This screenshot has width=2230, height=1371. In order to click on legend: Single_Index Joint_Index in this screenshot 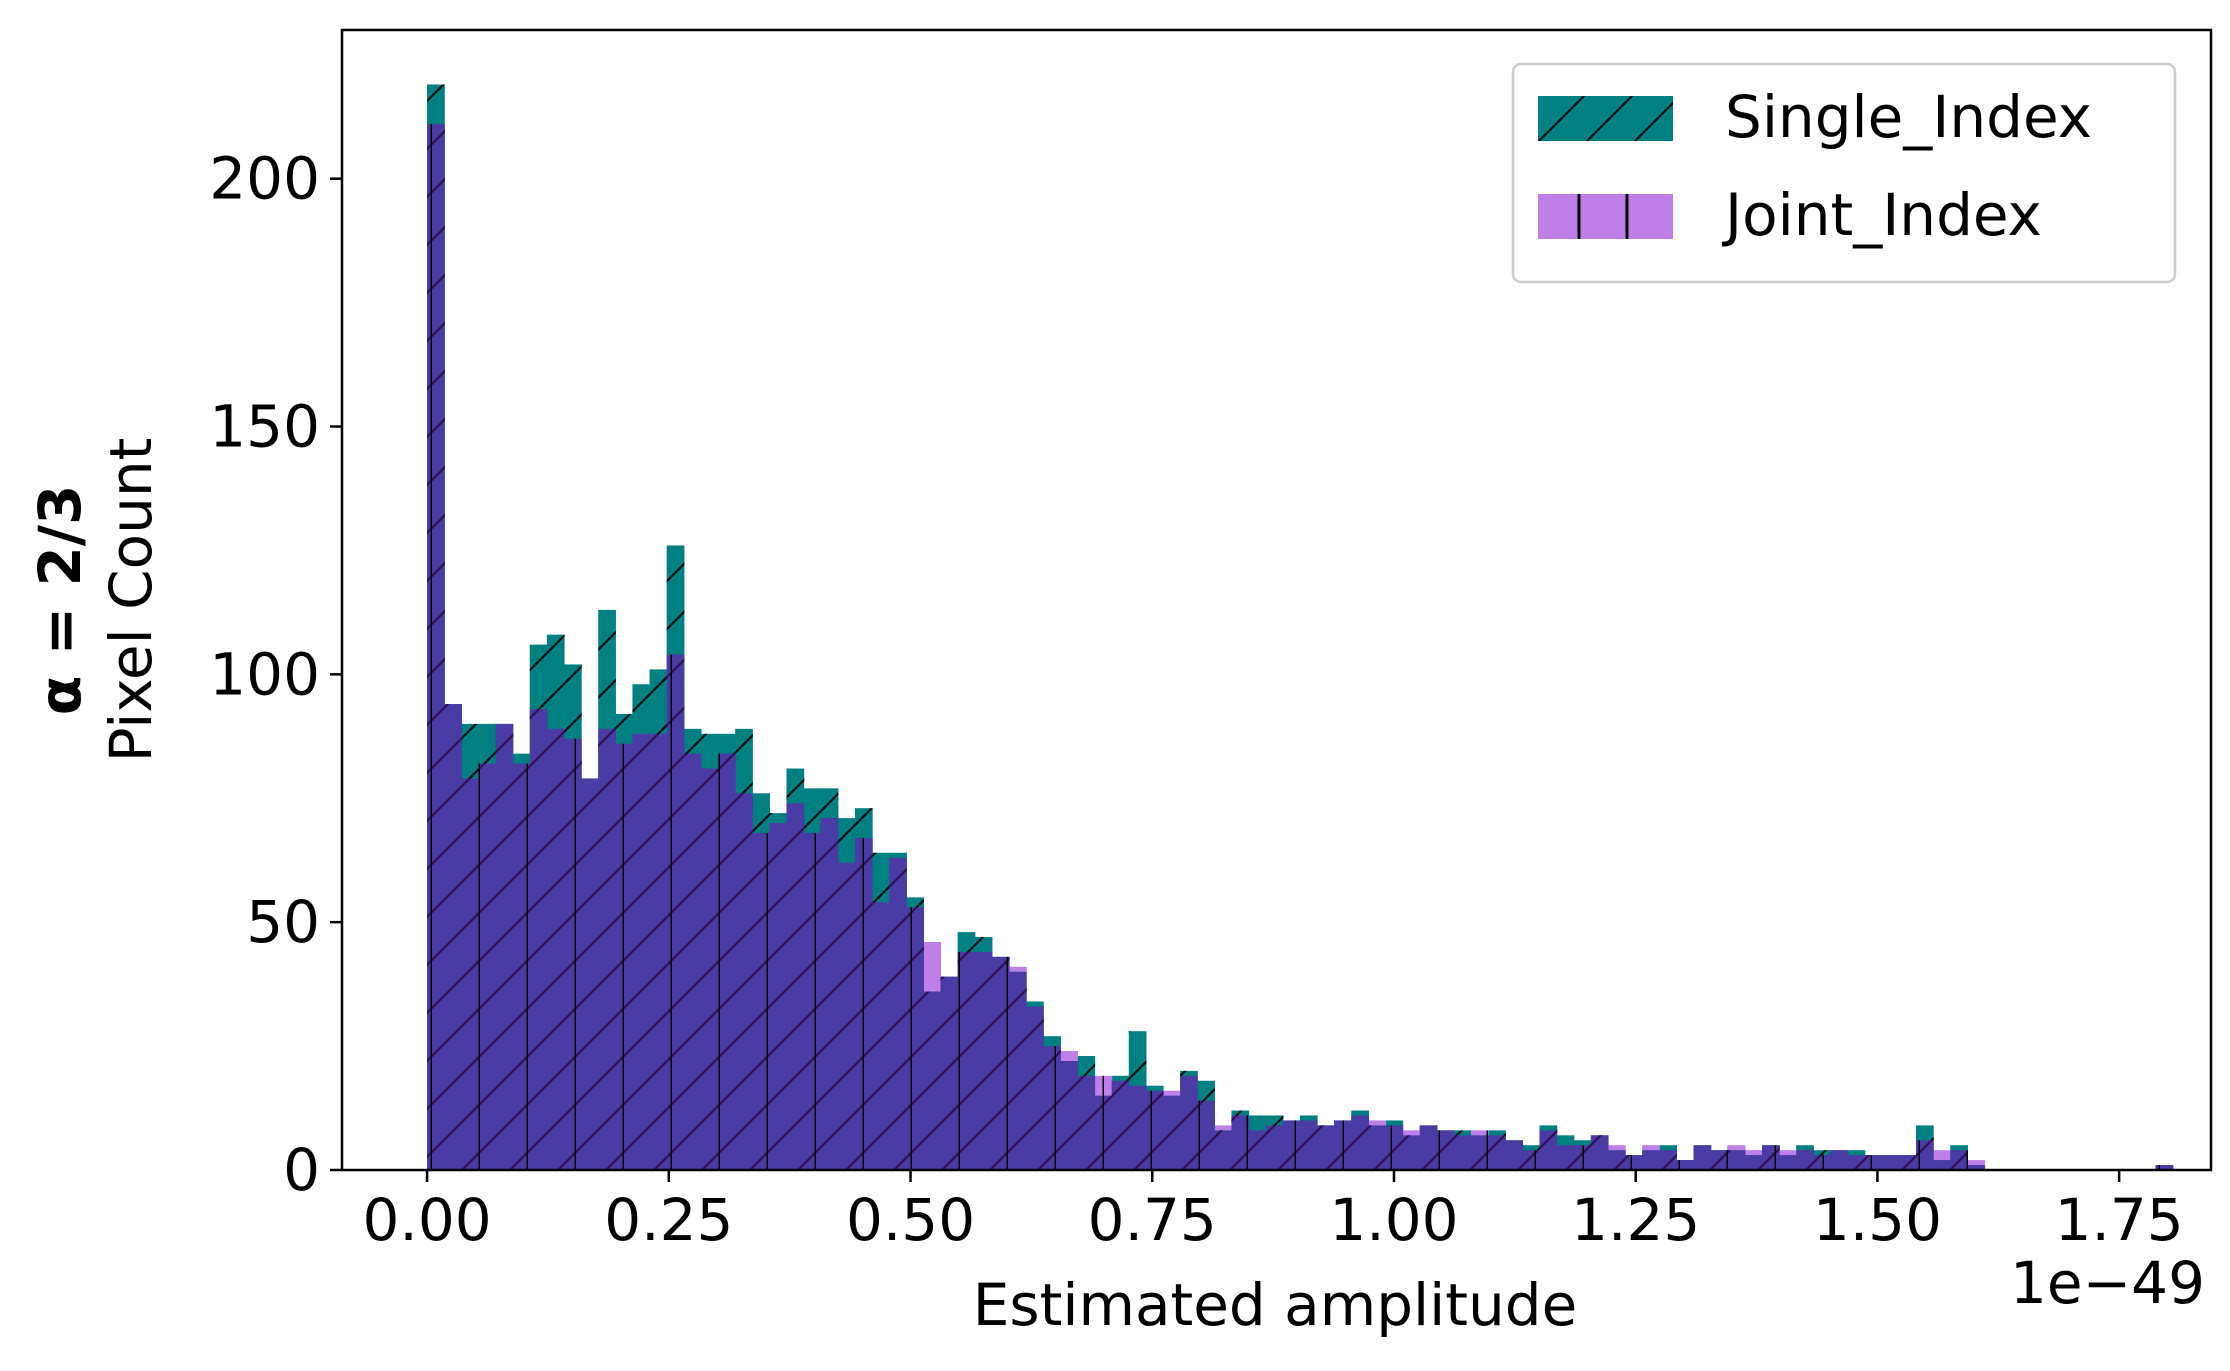, I will do `click(1844, 173)`.